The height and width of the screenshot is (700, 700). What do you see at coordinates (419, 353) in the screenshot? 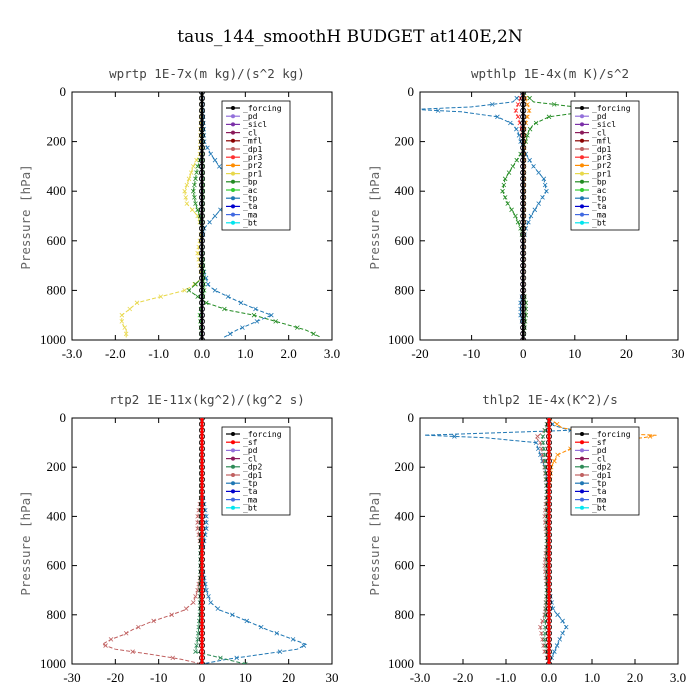
I see `x-tick-label: -20` at bounding box center [419, 353].